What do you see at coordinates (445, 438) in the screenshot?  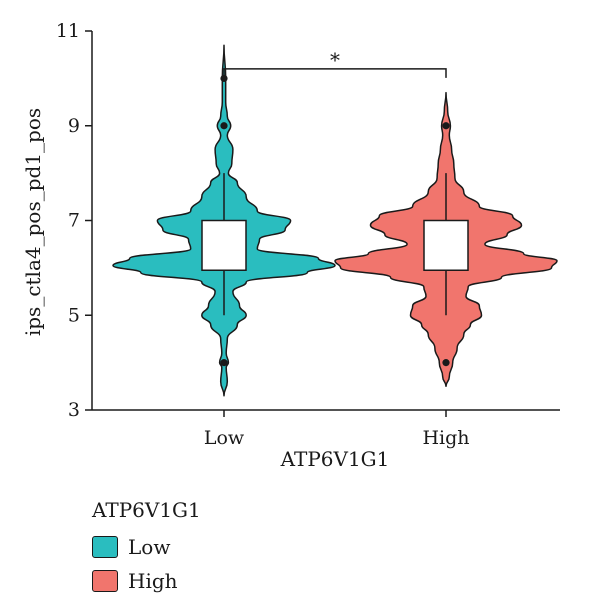 I see `x-tick-label: High` at bounding box center [445, 438].